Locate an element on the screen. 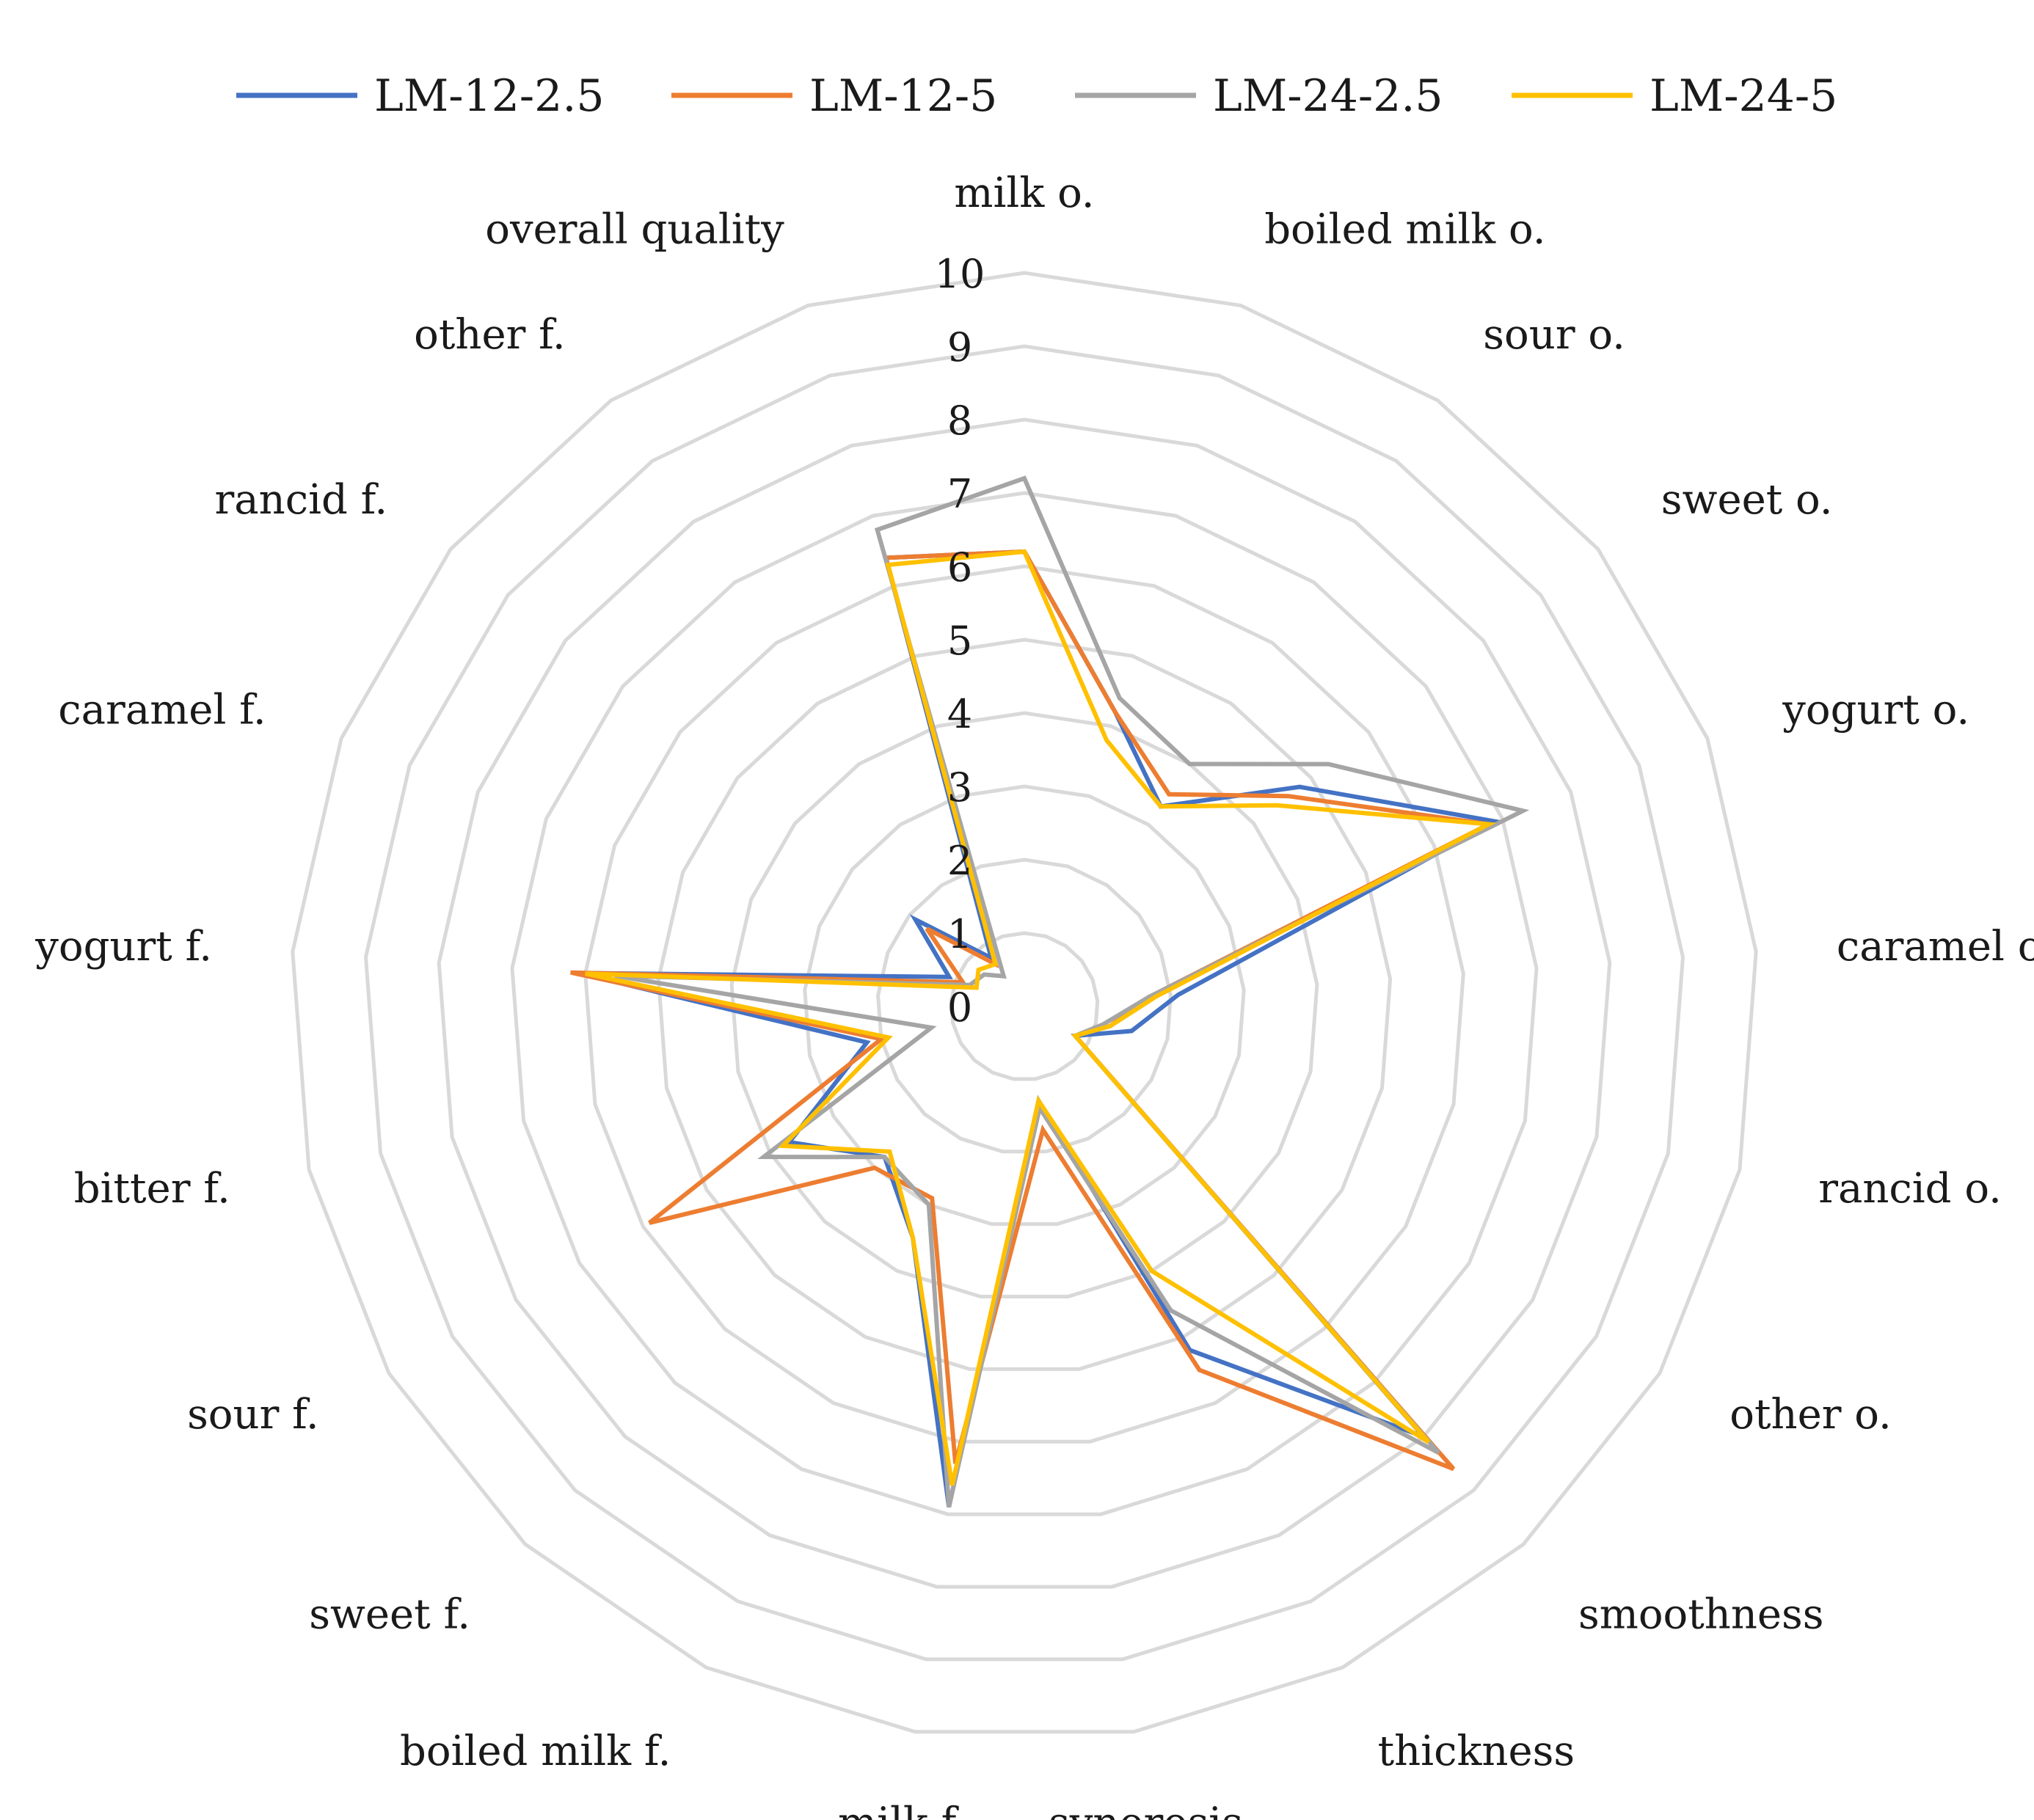  category-label: sweet o. is located at coordinates (1747, 500).